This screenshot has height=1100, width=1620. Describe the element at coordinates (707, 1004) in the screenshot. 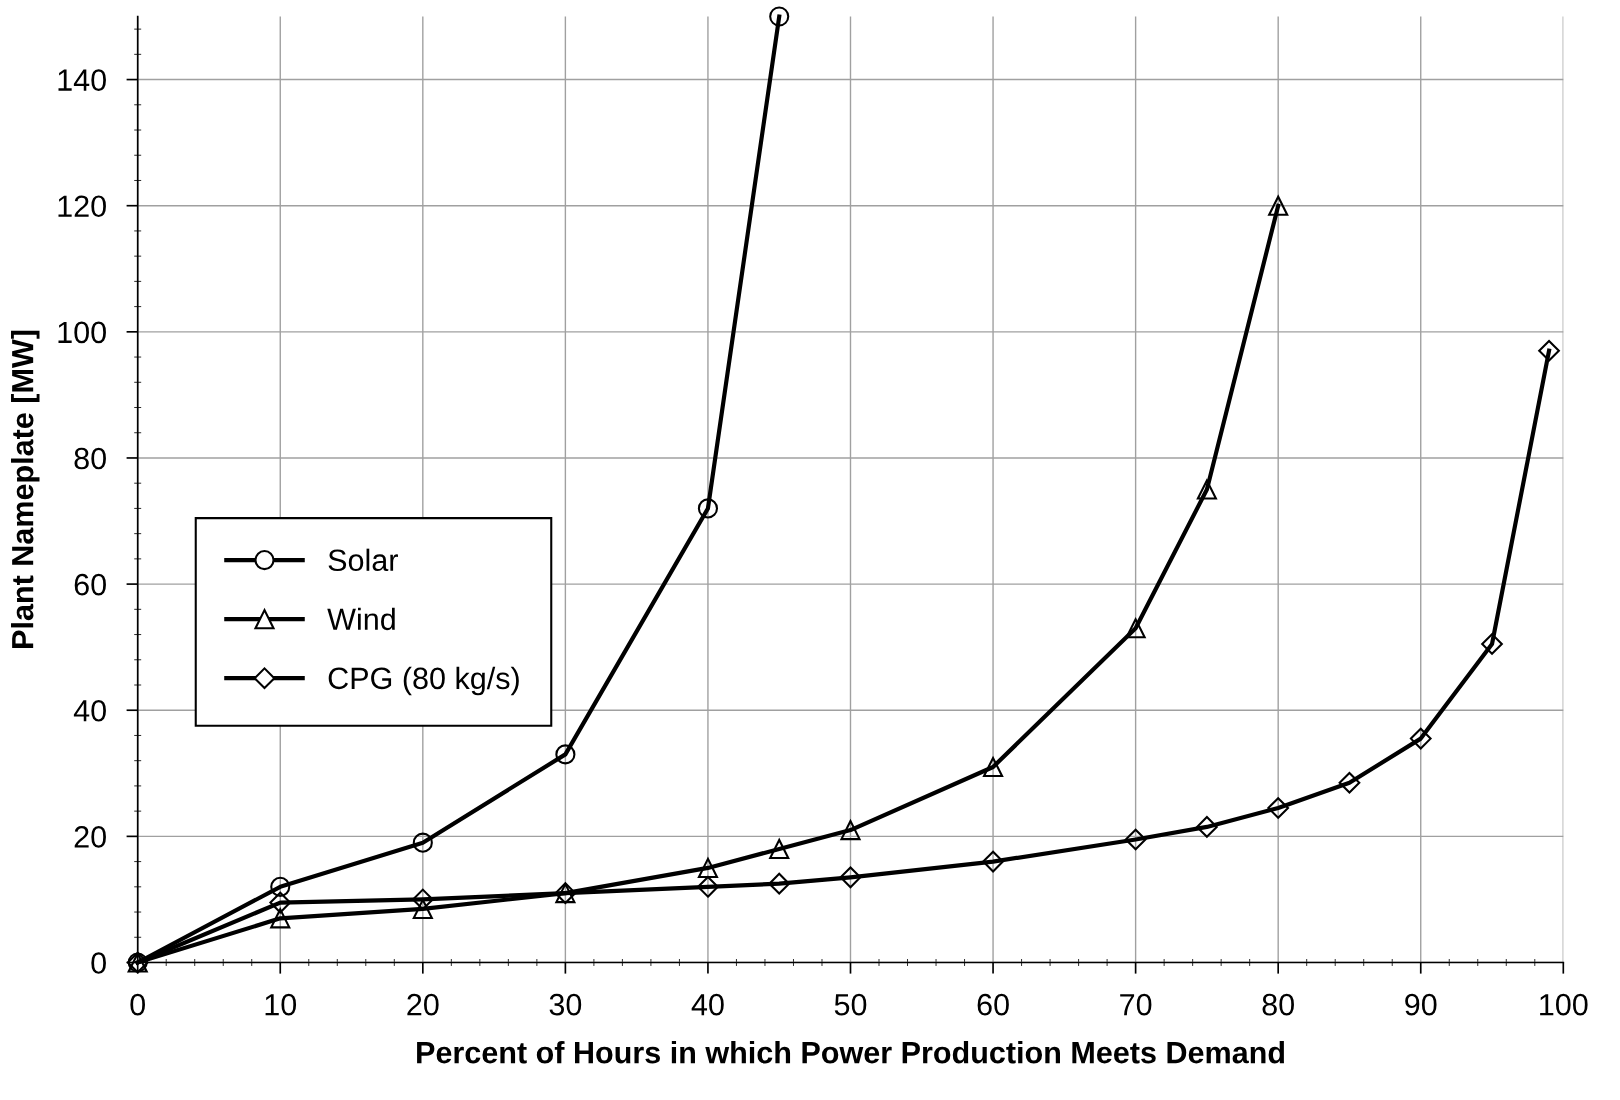

I see `x-tick-label: 40` at that location.